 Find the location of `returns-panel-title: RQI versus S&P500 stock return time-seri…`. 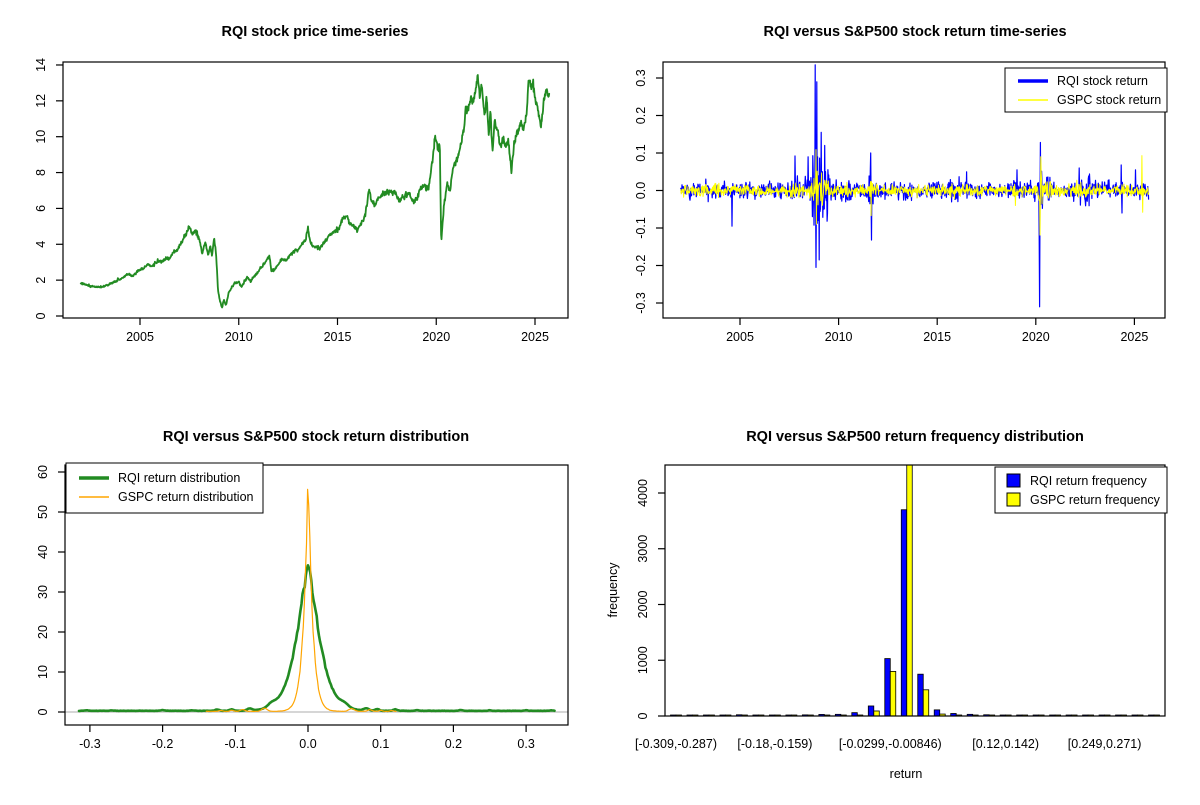

returns-panel-title: RQI versus S&P500 stock return time-seri… is located at coordinates (914, 32).